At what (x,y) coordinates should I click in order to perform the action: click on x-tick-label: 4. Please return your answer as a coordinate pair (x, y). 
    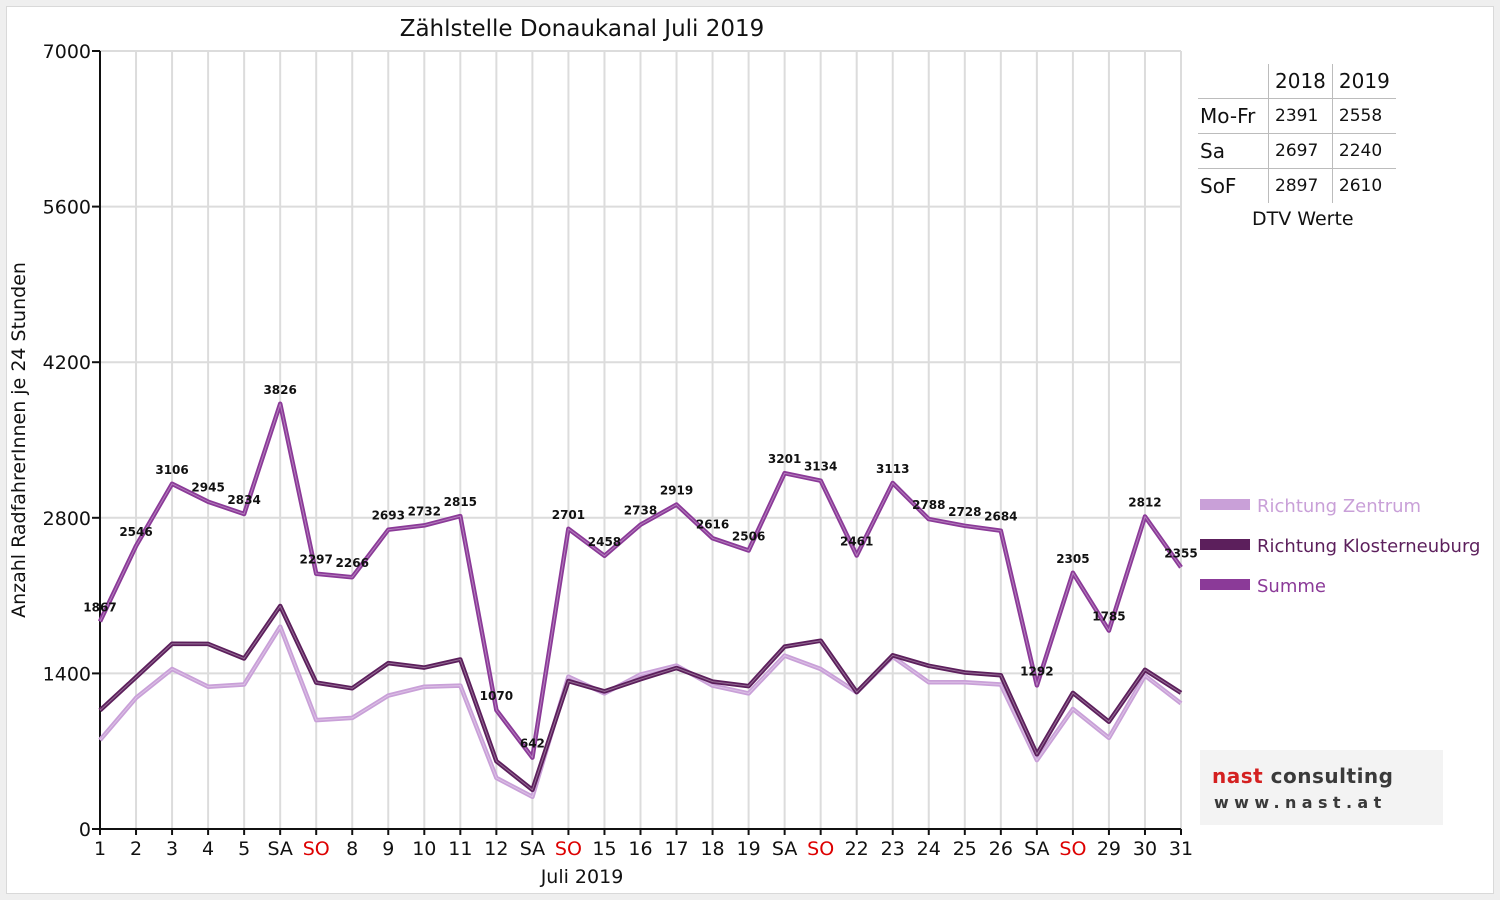
    Looking at the image, I should click on (208, 849).